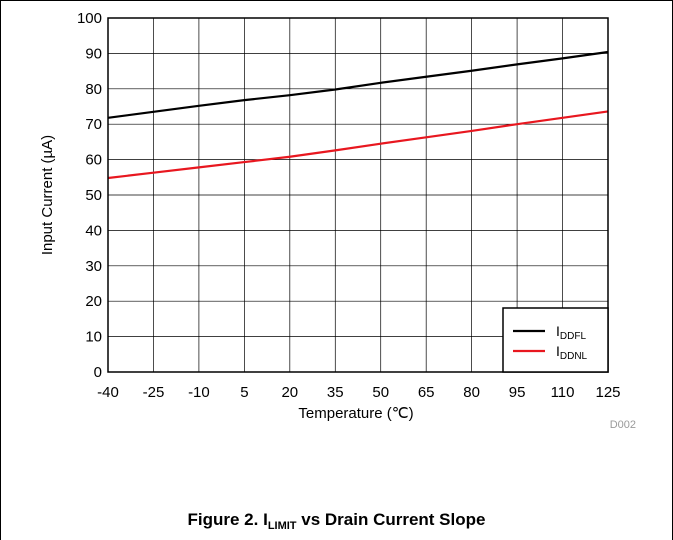 Image resolution: width=673 pixels, height=540 pixels. Describe the element at coordinates (93, 195) in the screenshot. I see `y-tick-label: 50` at that location.